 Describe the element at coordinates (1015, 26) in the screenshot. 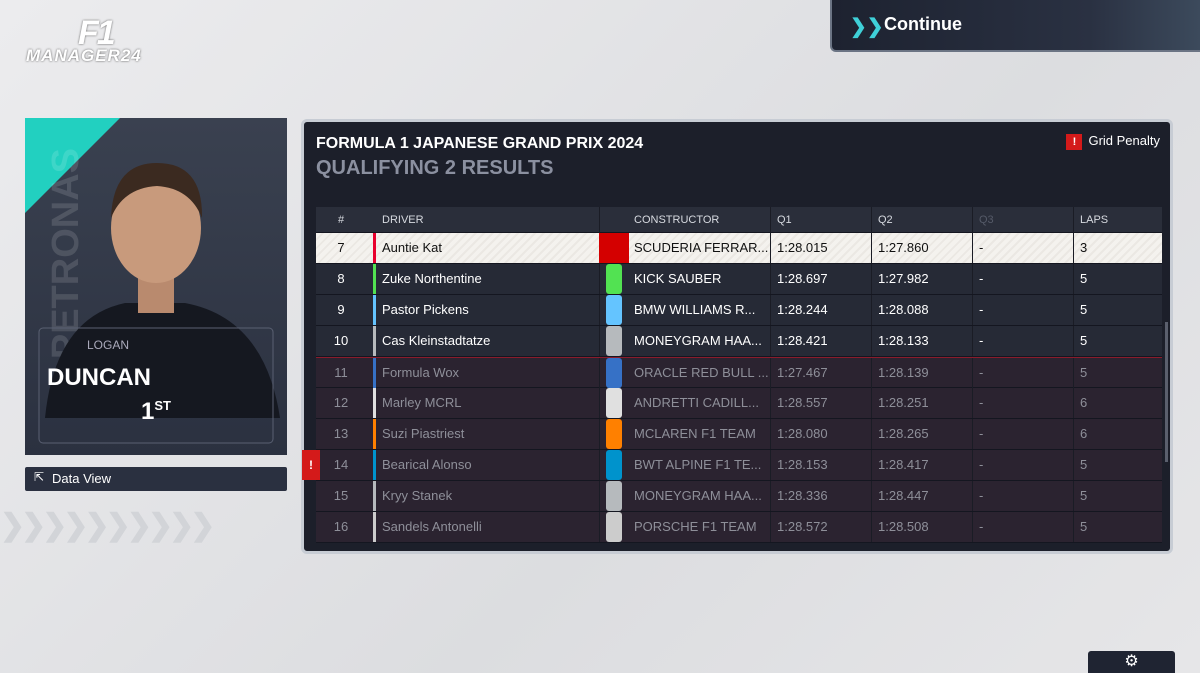

I see `continue-button: ❯❯ Continue` at that location.